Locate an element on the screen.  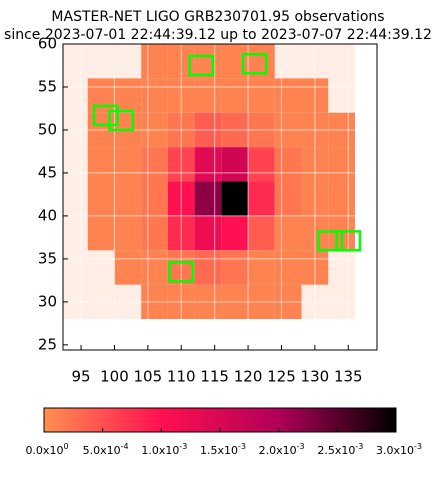
x-tick-label: 120 is located at coordinates (248, 377).